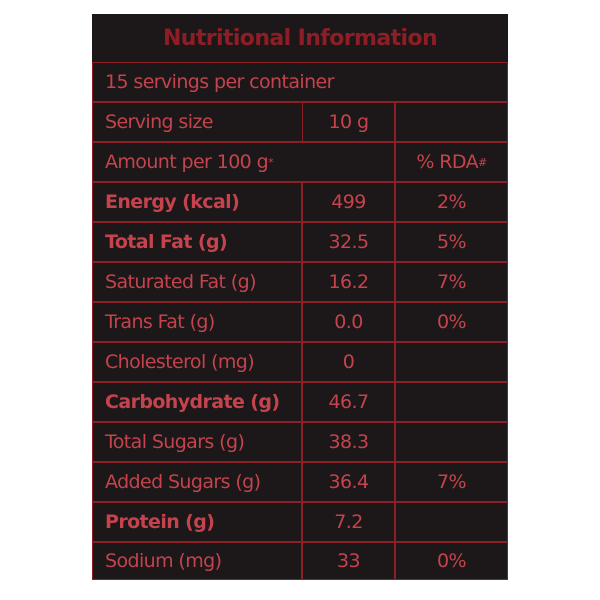 The height and width of the screenshot is (600, 600). What do you see at coordinates (180, 362) in the screenshot?
I see `nutrient-name-text: Cholesterol (mg)` at bounding box center [180, 362].